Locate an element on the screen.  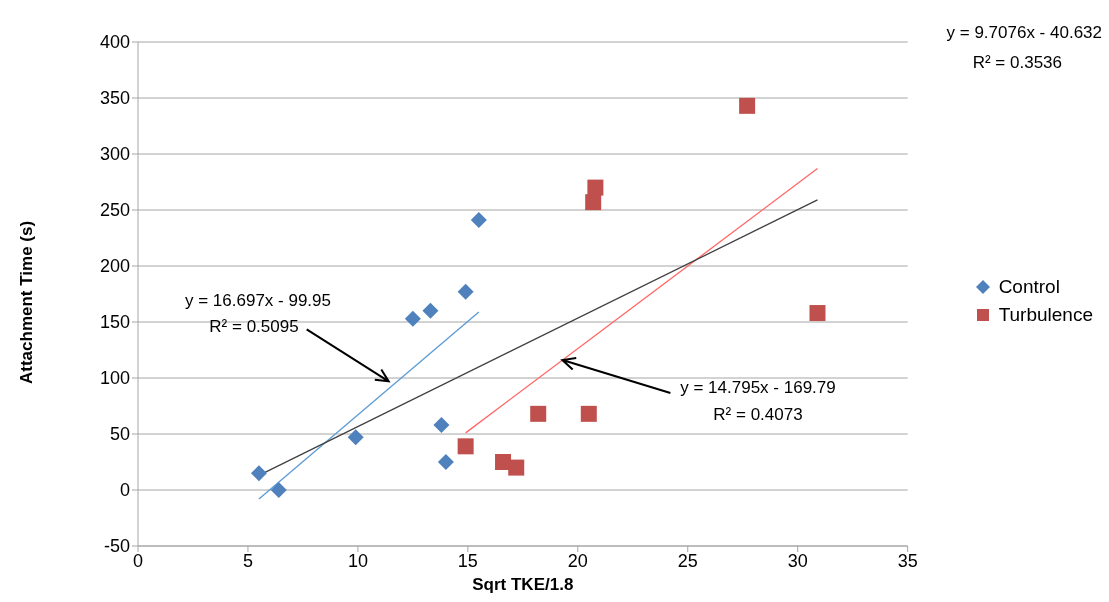
legend-label: Control is located at coordinates (1029, 287).